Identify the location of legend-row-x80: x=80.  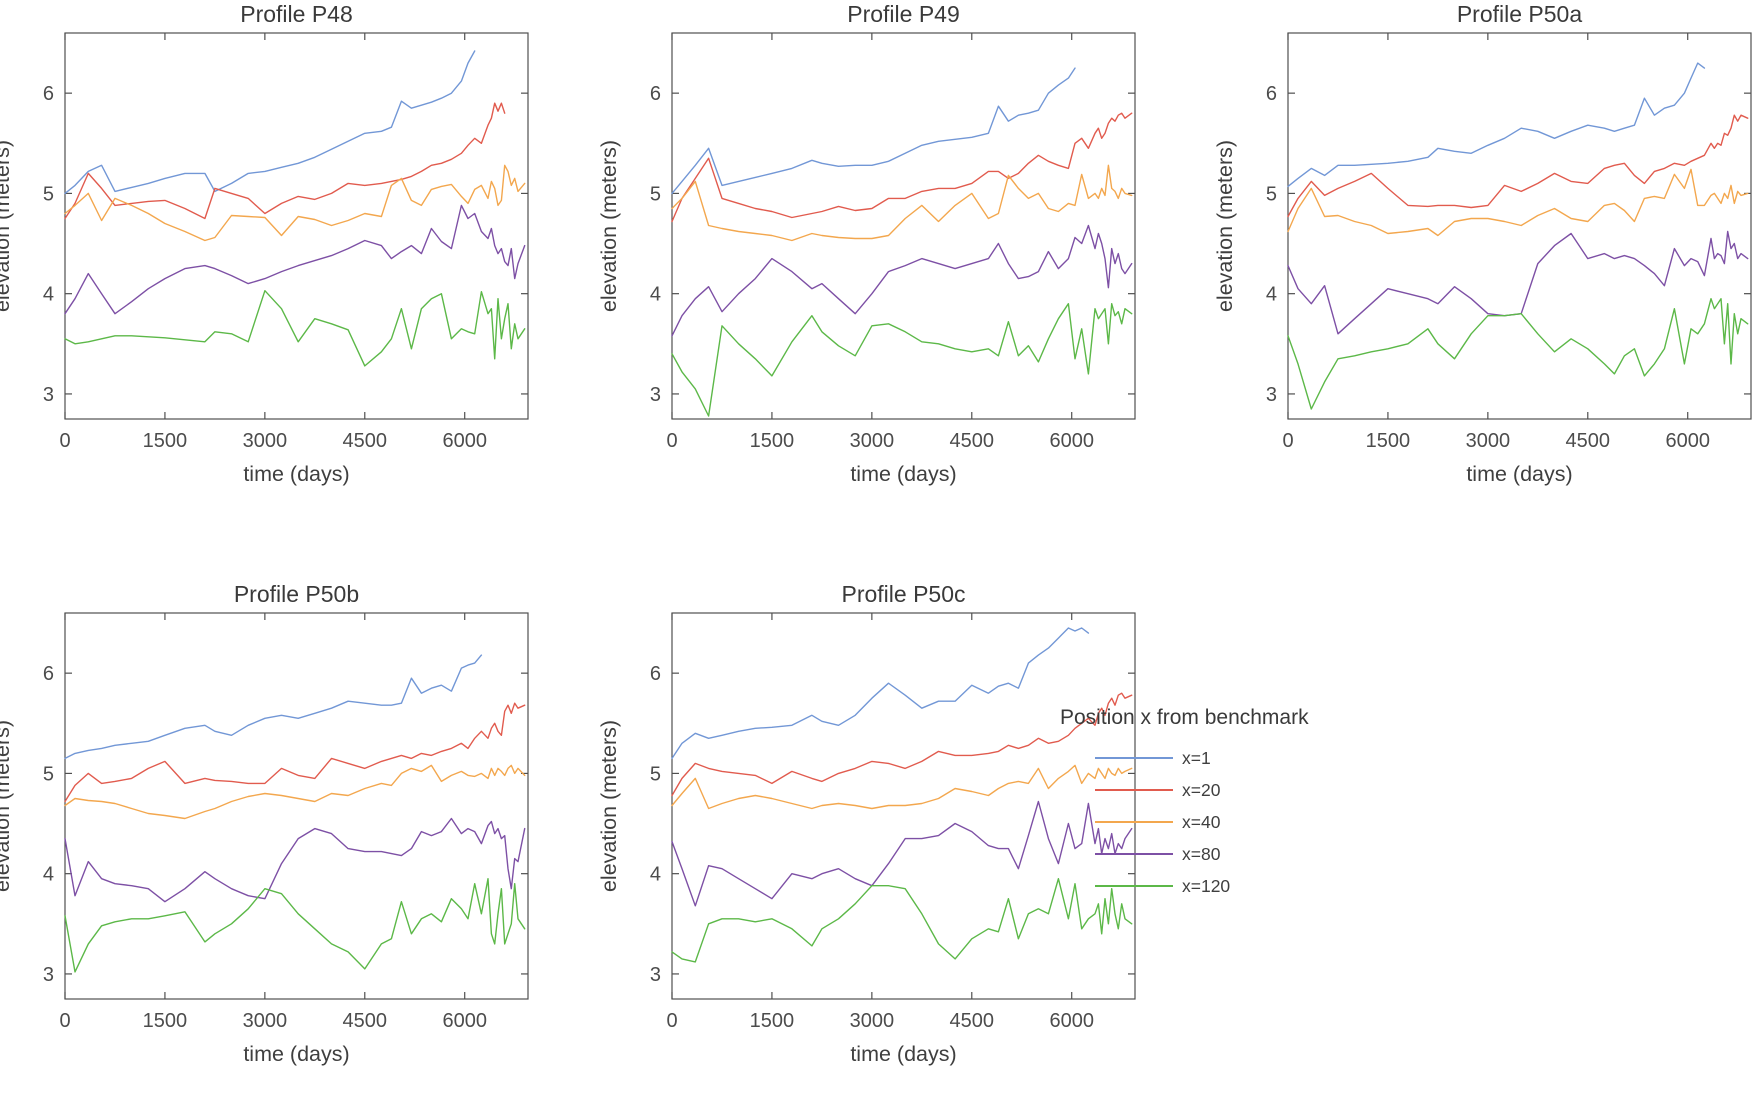
(1202, 854).